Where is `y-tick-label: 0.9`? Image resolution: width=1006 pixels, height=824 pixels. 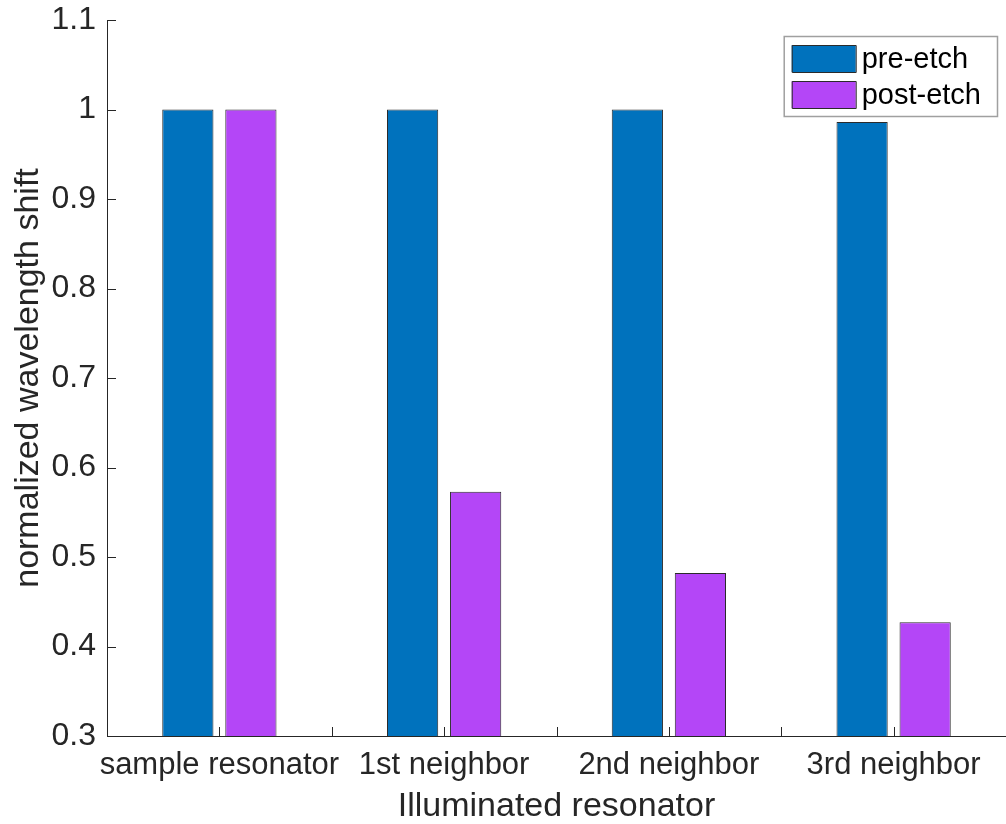 y-tick-label: 0.9 is located at coordinates (73, 196).